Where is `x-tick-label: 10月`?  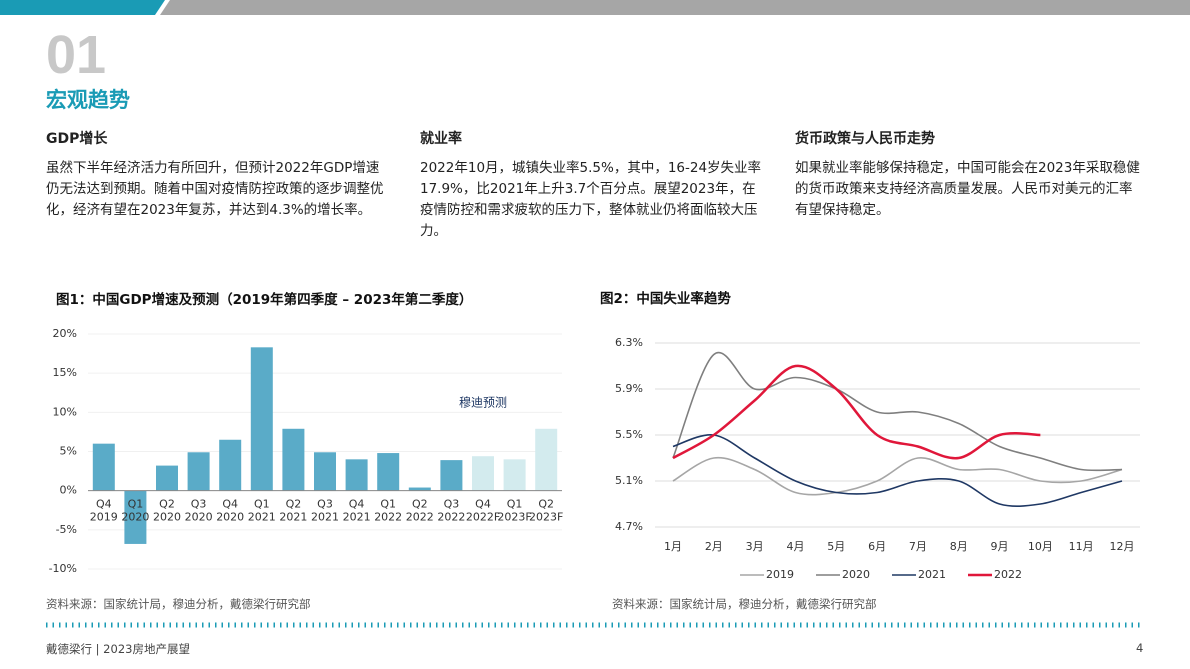
x-tick-label: 10月 is located at coordinates (1040, 546).